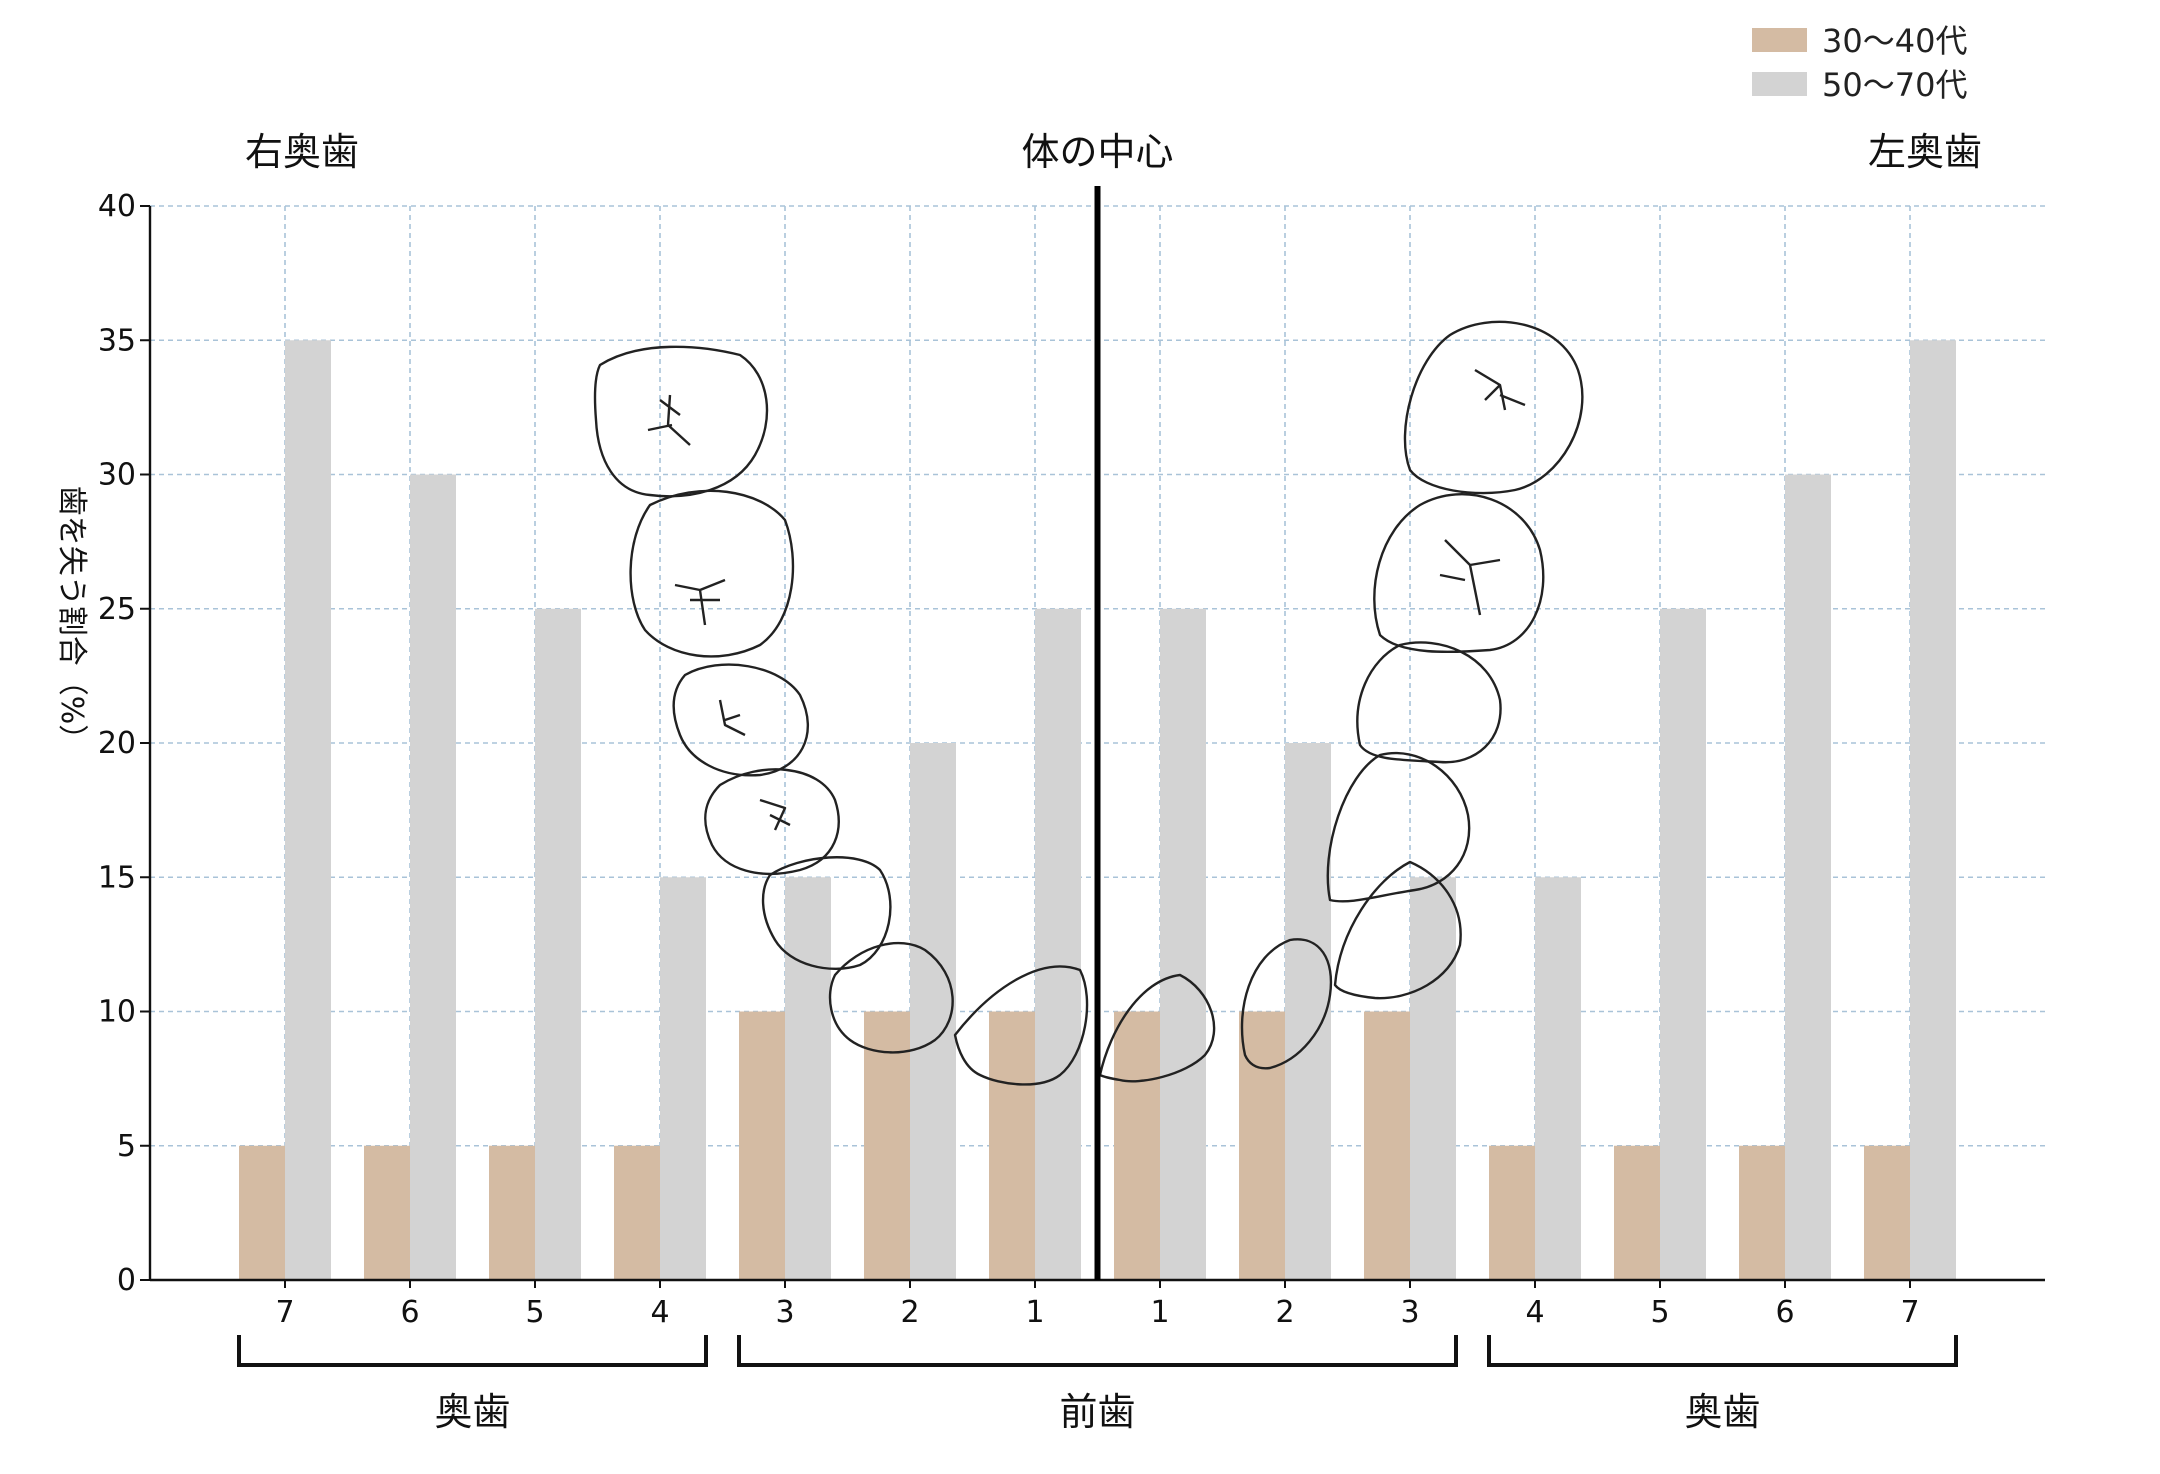 The image size is (2160, 1474). What do you see at coordinates (71, 620) in the screenshot?
I see `y-axis-label: 歯を失う割合（%）` at bounding box center [71, 620].